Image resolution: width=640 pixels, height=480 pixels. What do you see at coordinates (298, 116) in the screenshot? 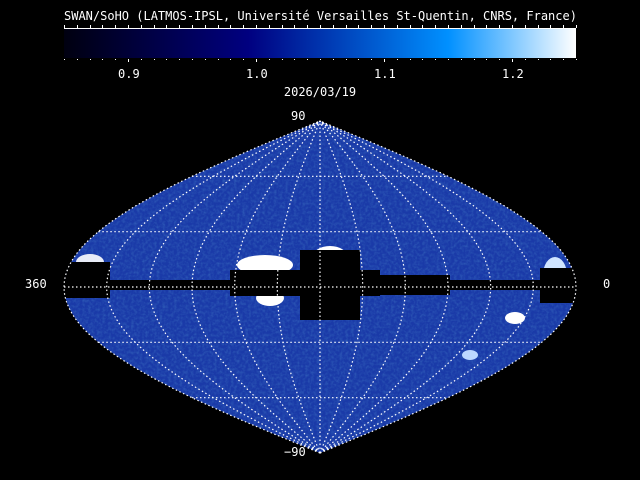
I see `label-lat-90: 90` at bounding box center [298, 116].